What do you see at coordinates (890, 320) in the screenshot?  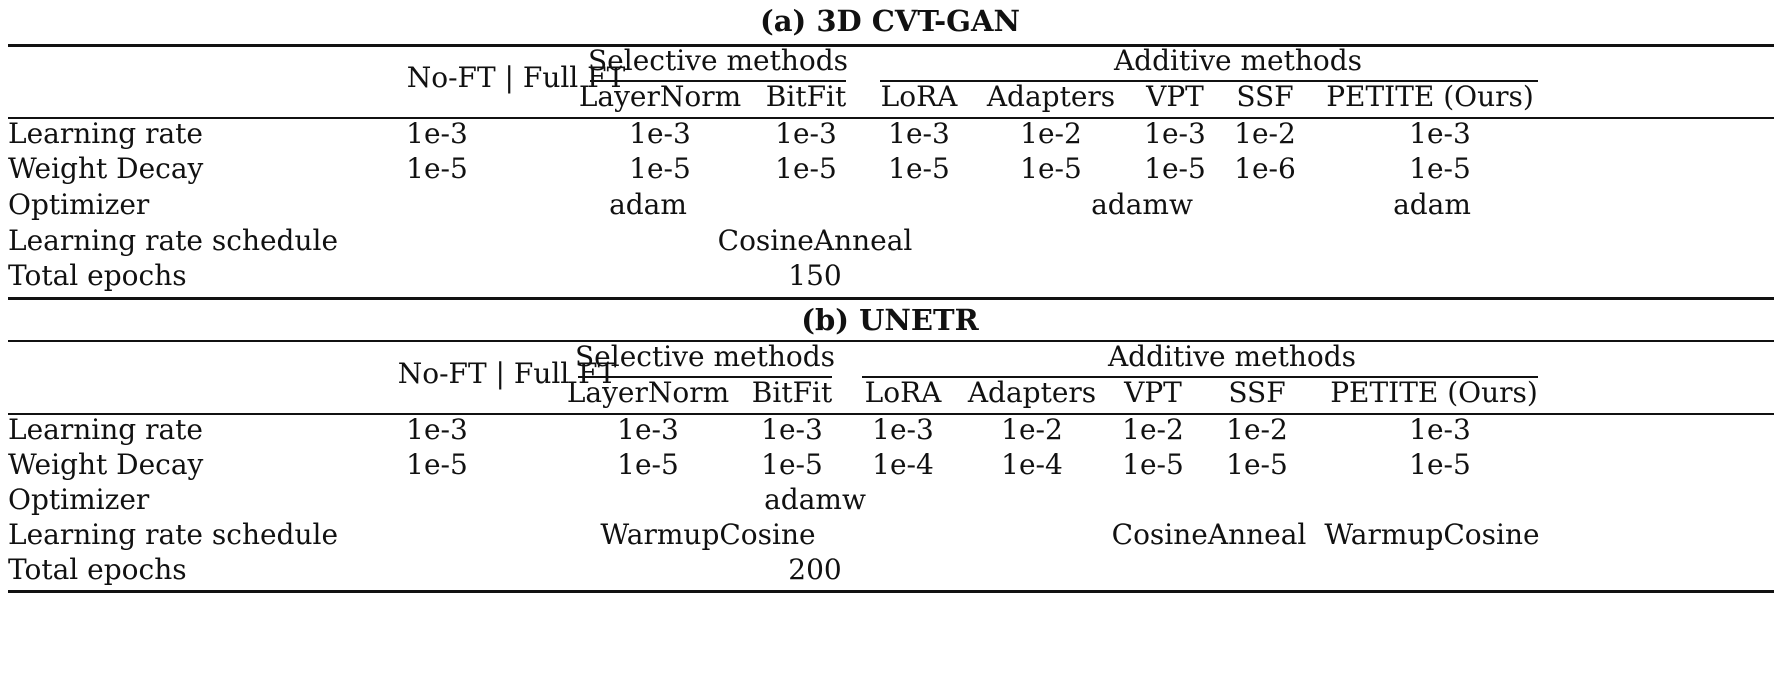 I see `table-b-title: (b) UNETR` at bounding box center [890, 320].